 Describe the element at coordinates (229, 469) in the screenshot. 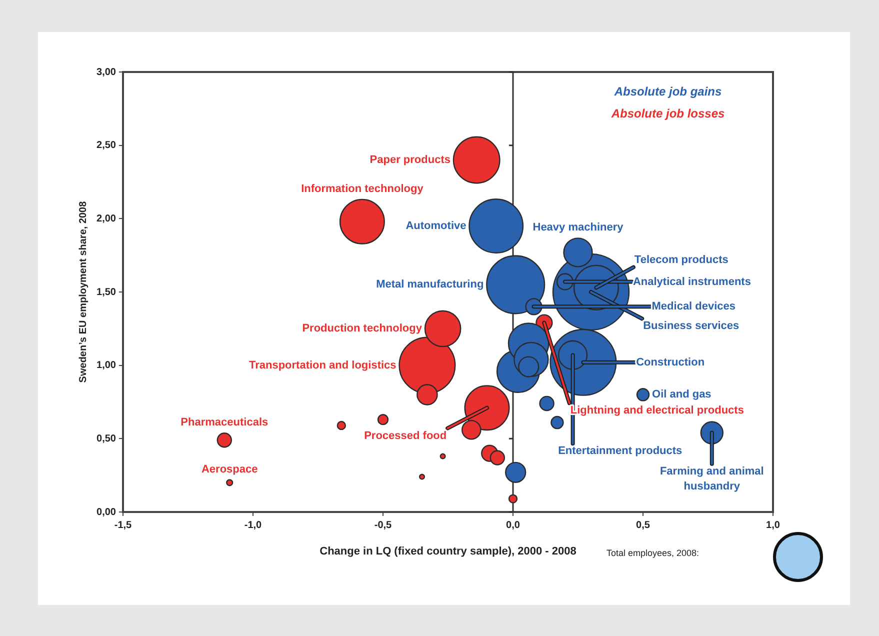

I see `annotation: Aerospace` at that location.